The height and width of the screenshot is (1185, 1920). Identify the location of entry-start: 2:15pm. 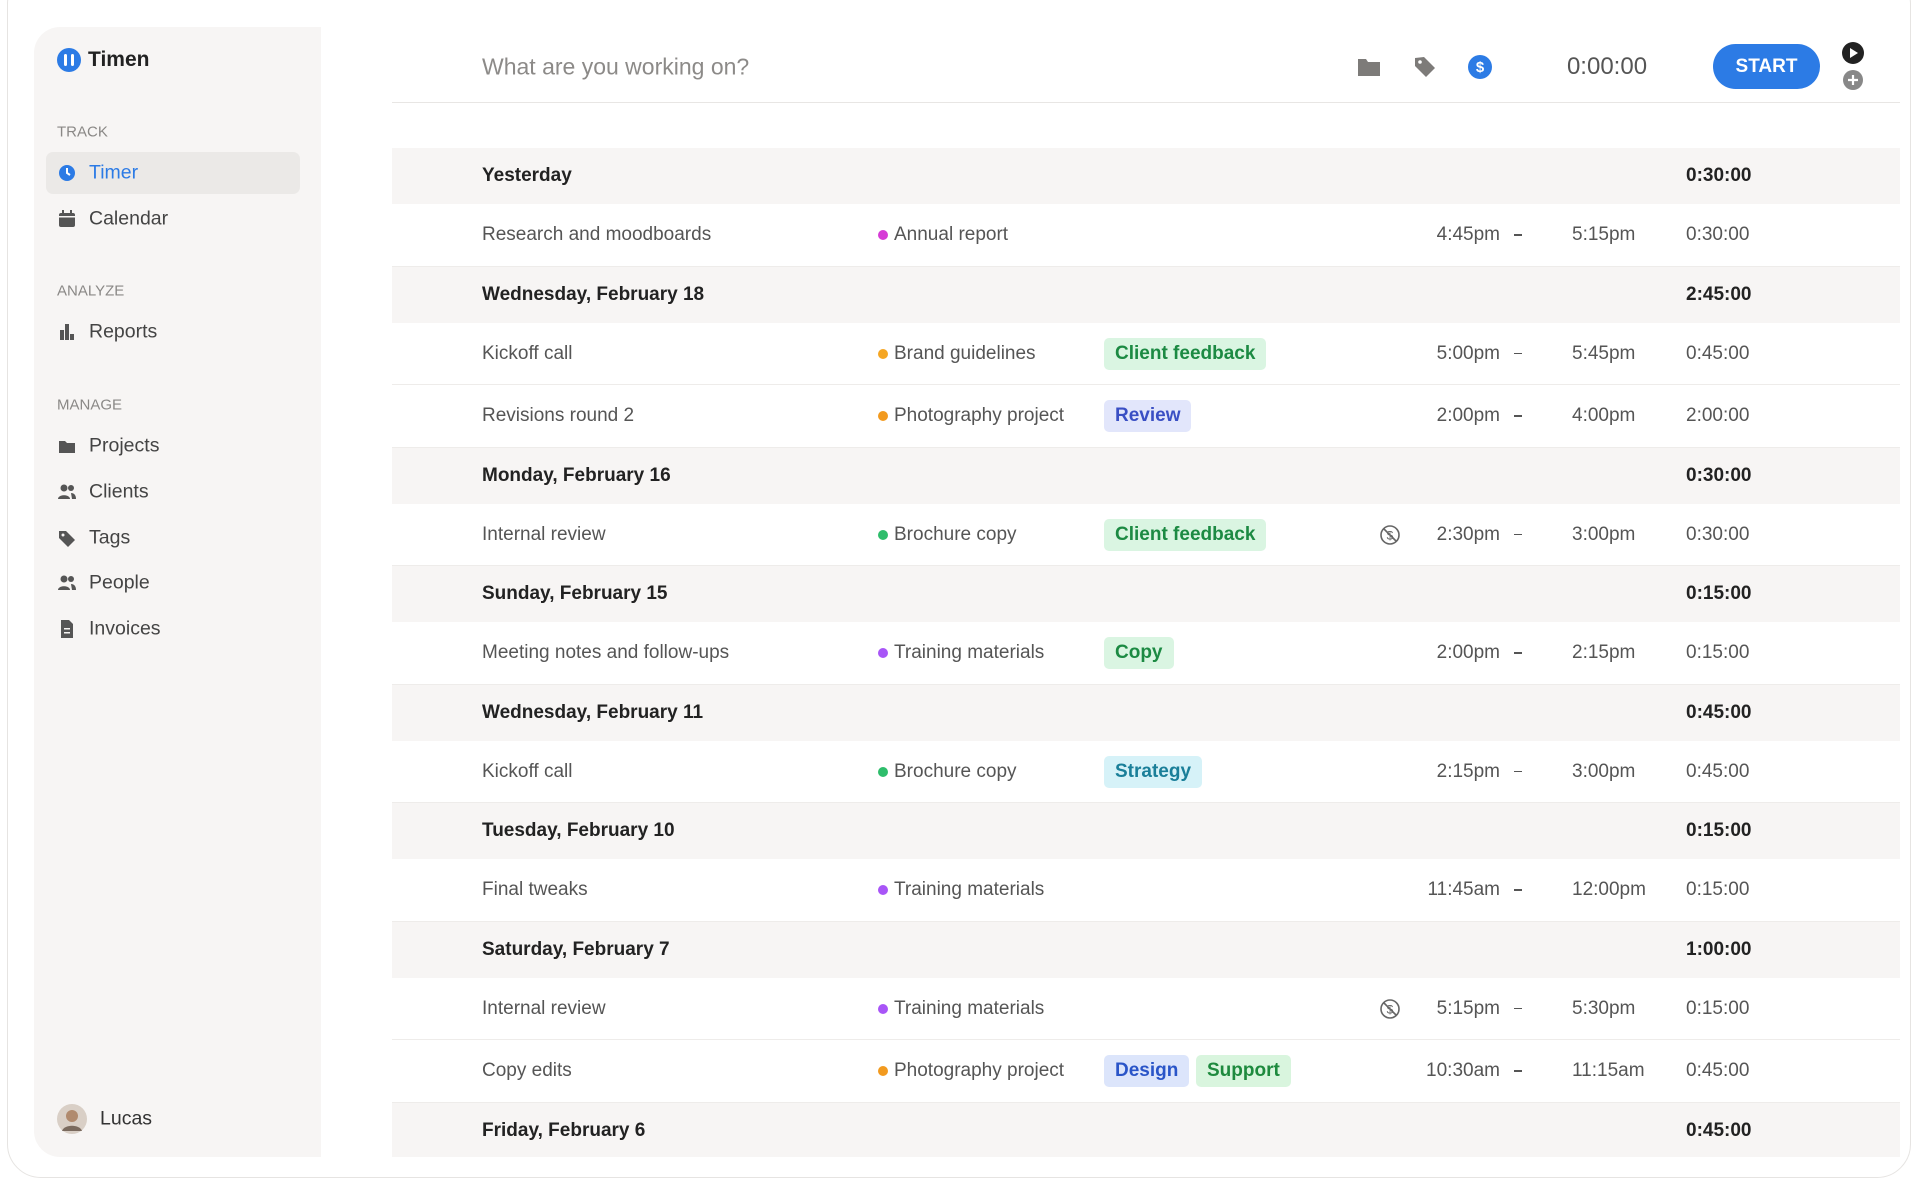
(1468, 771).